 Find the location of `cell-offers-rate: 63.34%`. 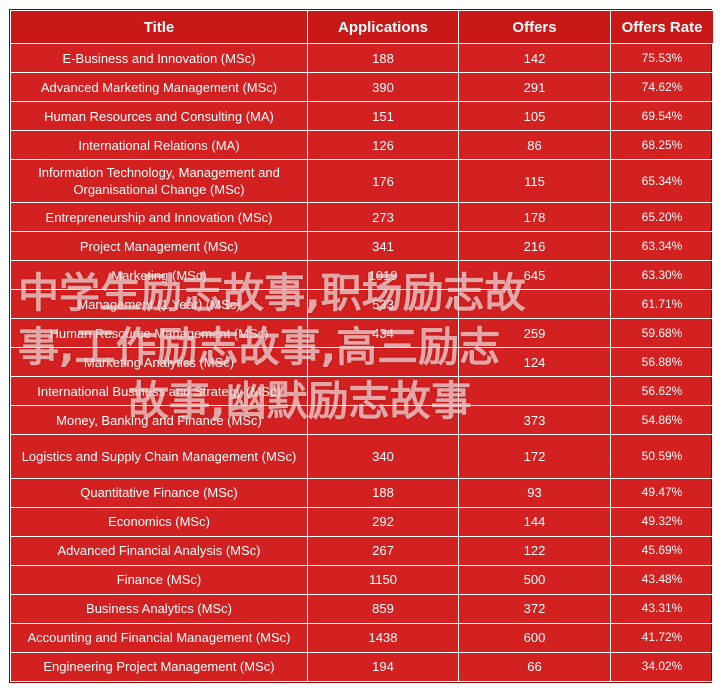

cell-offers-rate: 63.34% is located at coordinates (662, 246).